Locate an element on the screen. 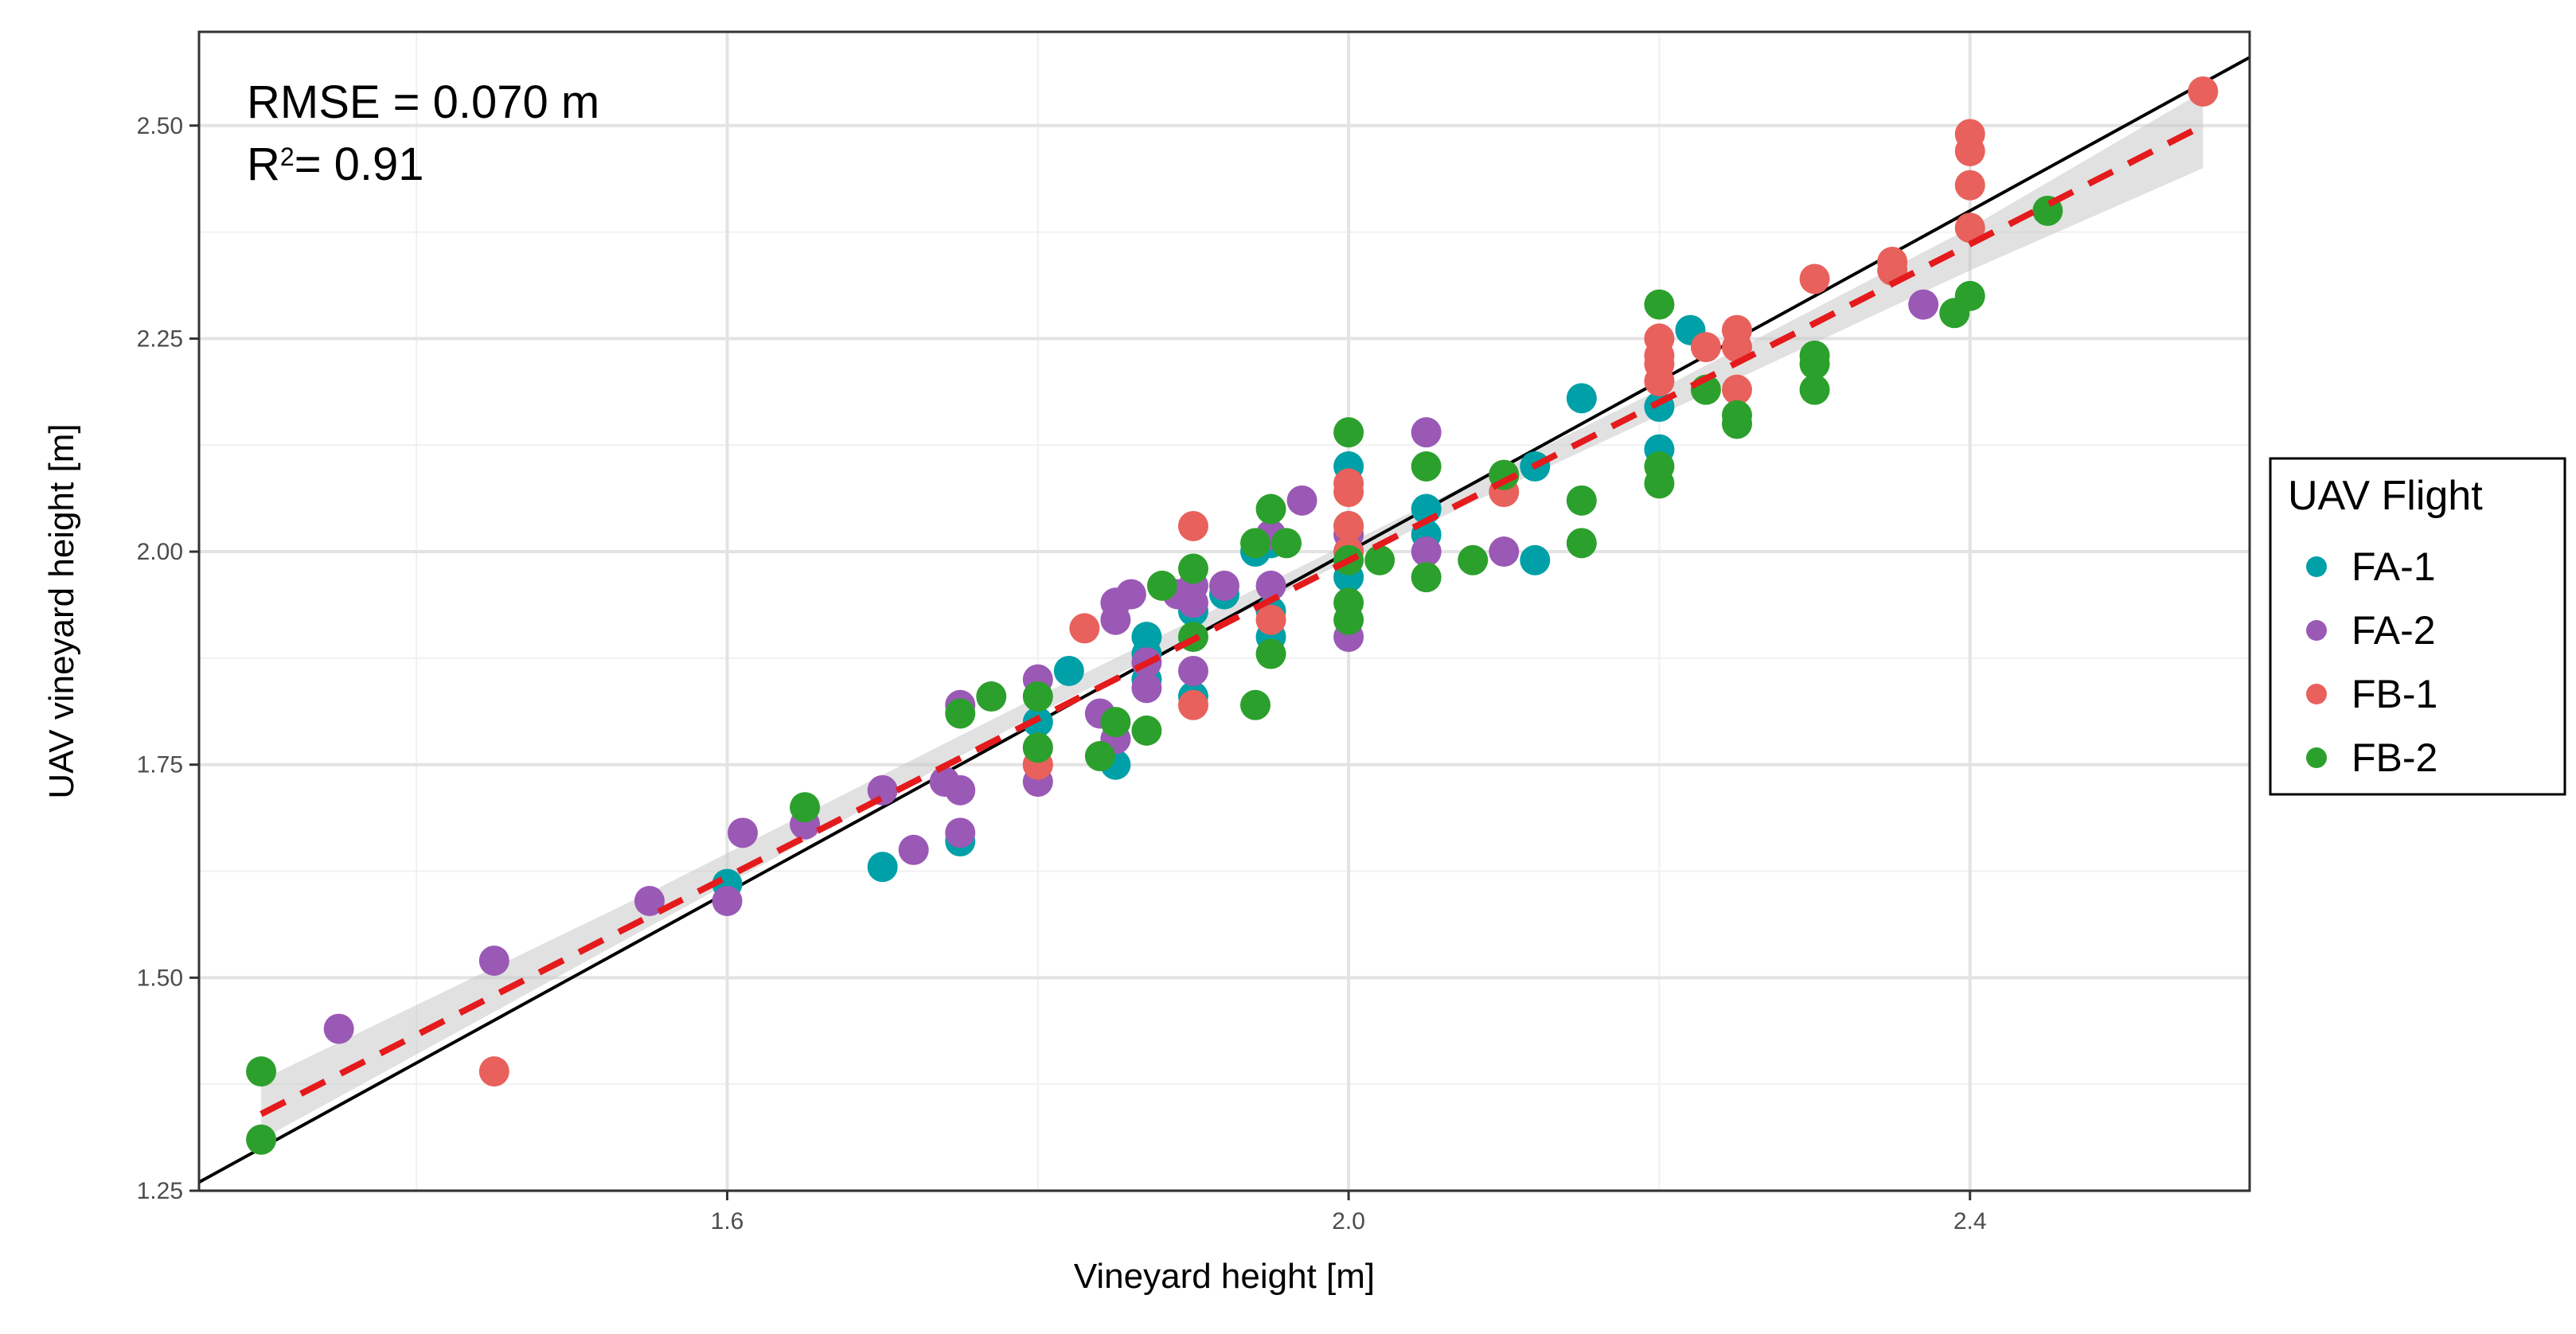 The height and width of the screenshot is (1334, 2576). legend-item-fb-2: FB-2 is located at coordinates (2371, 758).